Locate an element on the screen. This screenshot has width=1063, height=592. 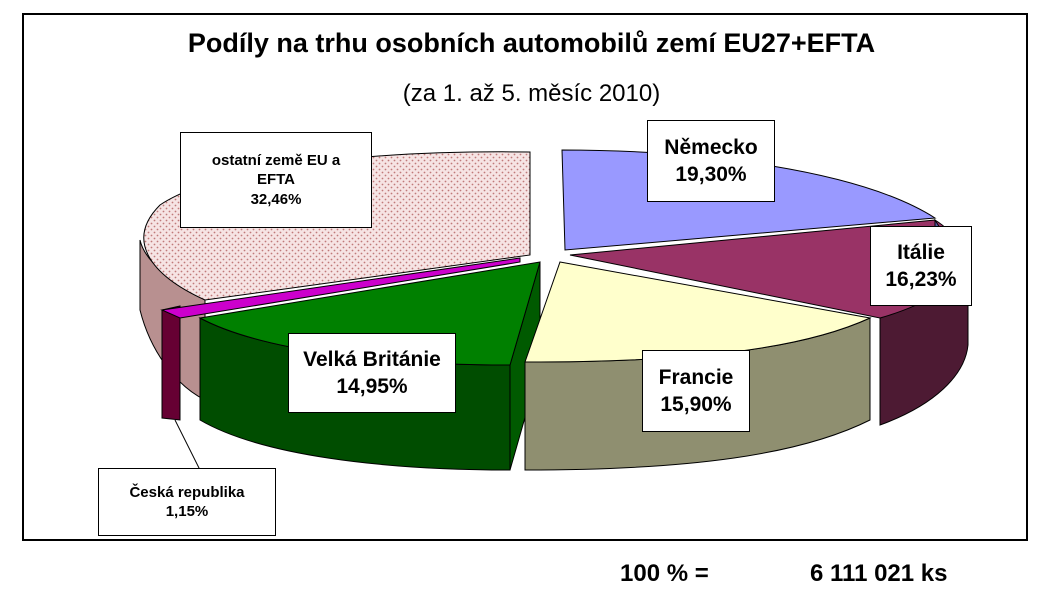
total-summary: 100 % = 6 111 021 ks is located at coordinates (783, 574).